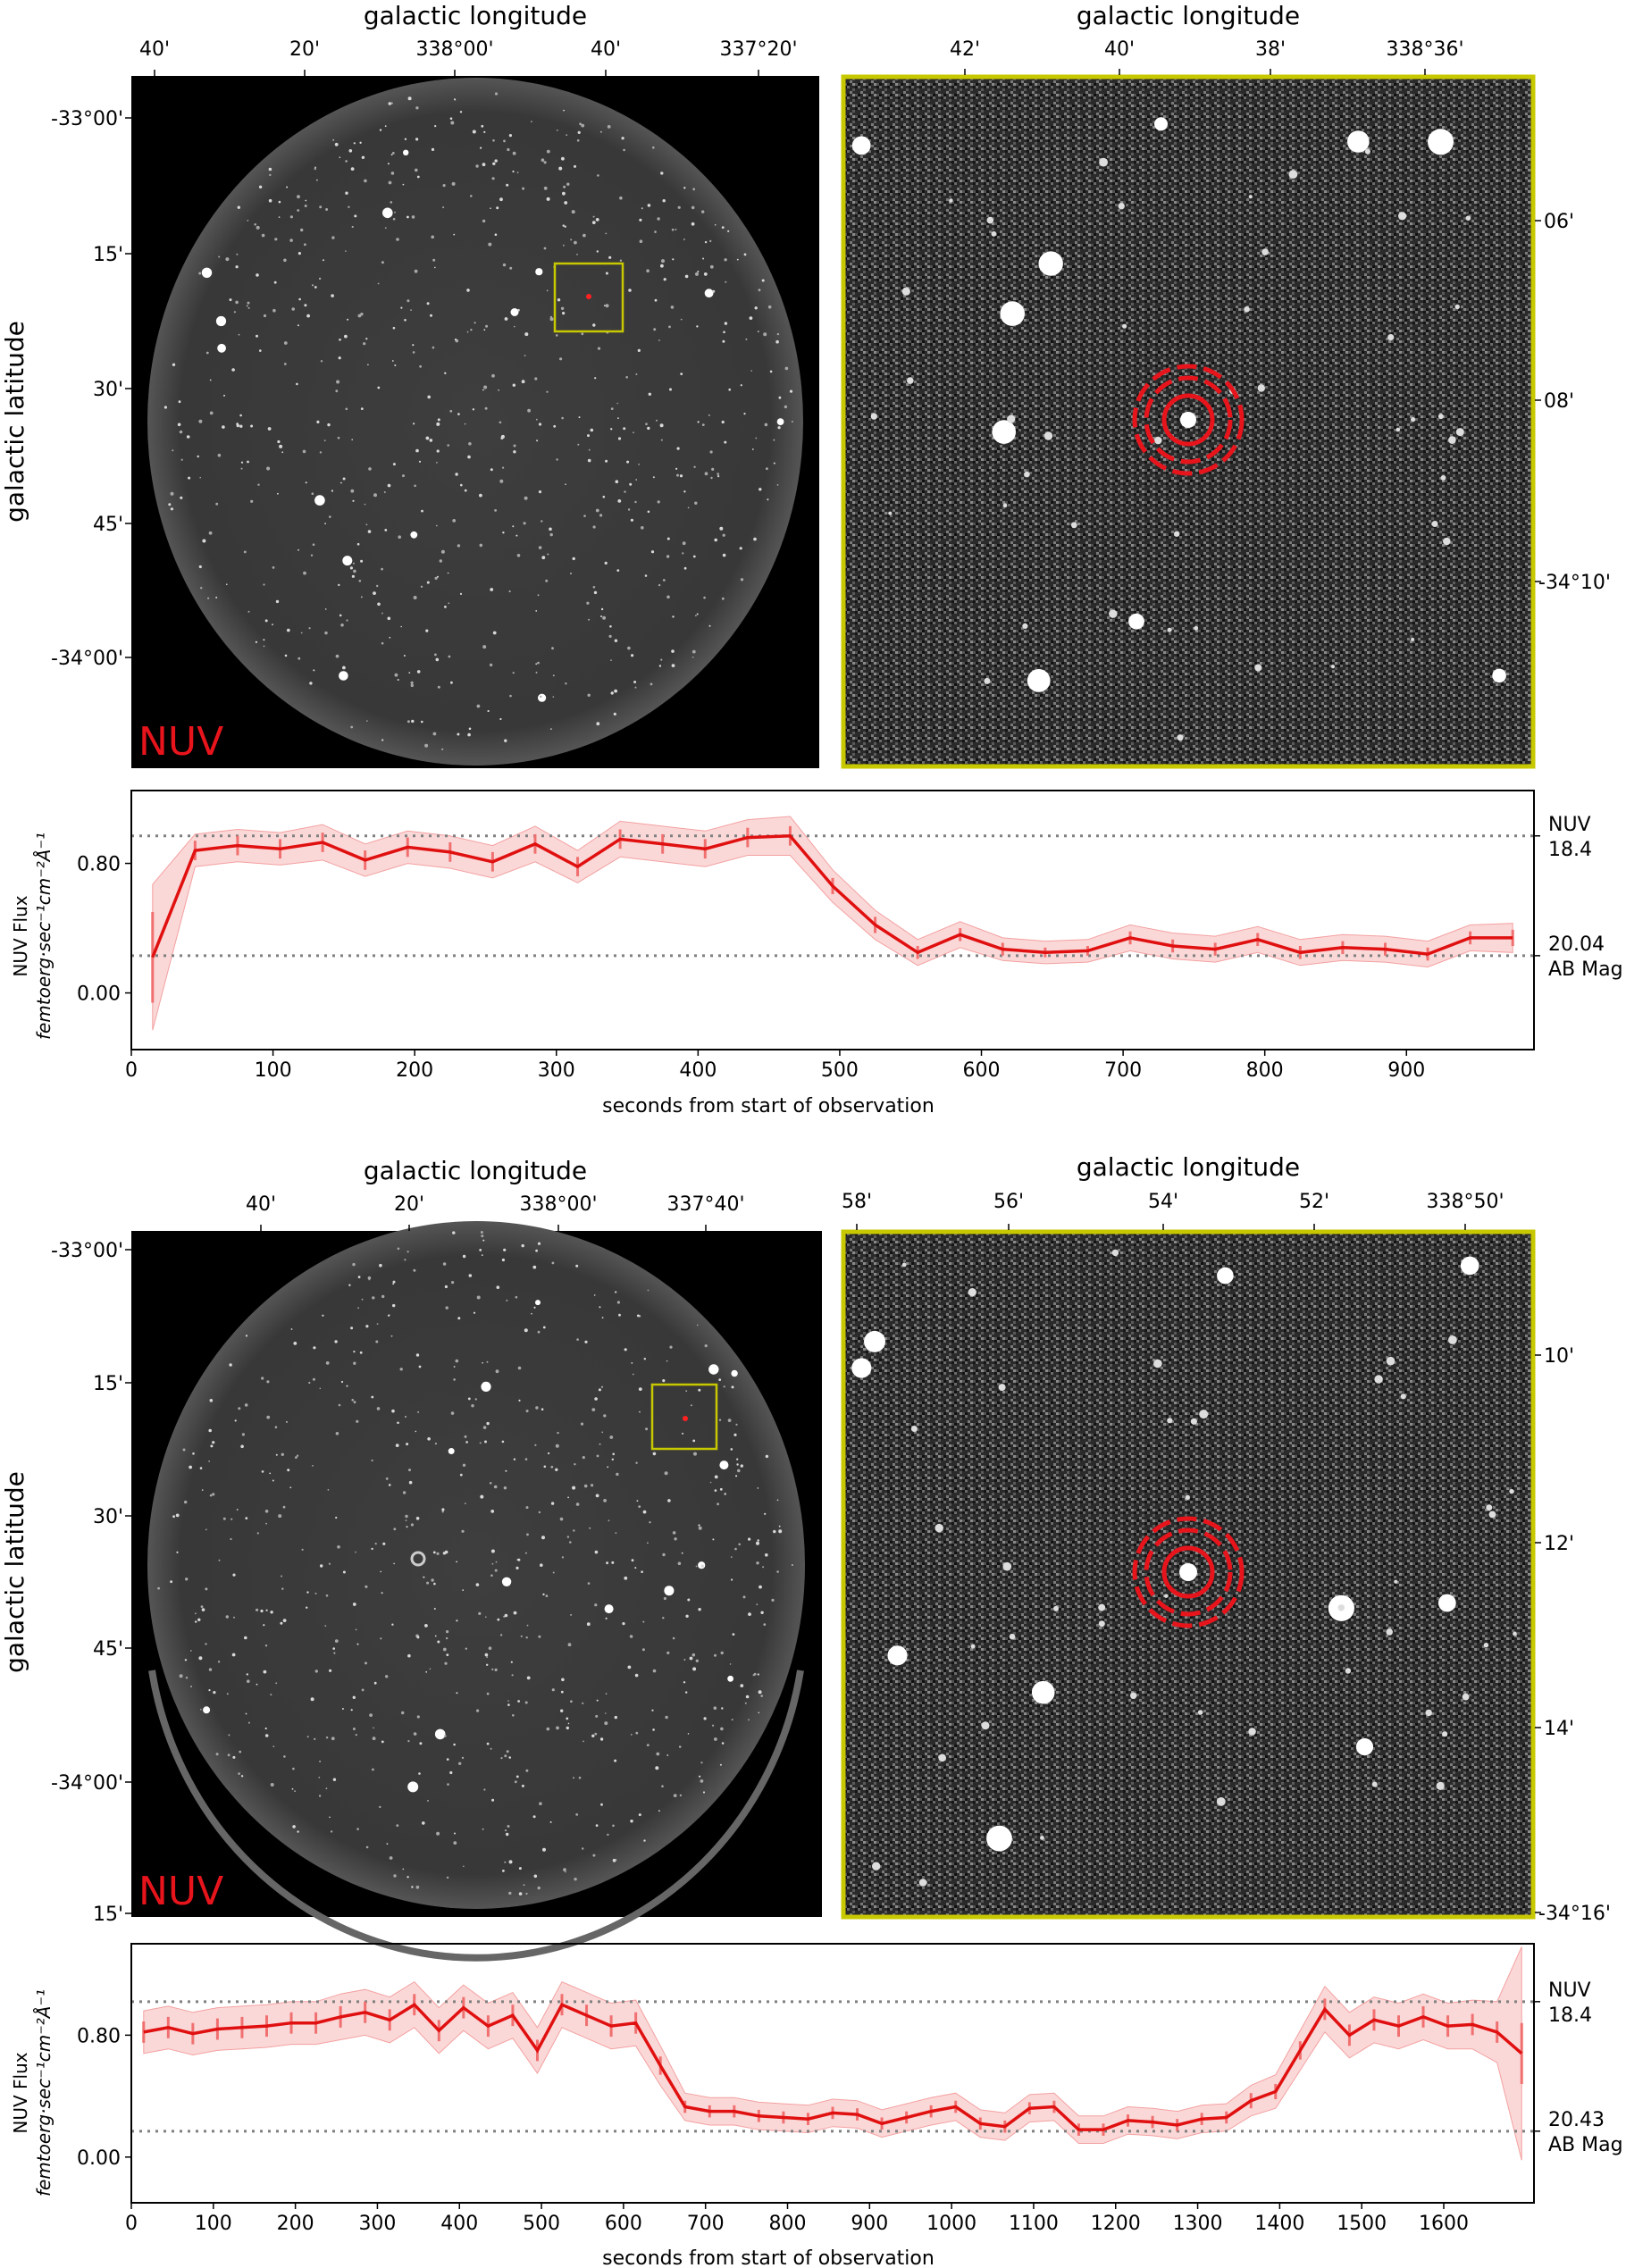 The width and height of the screenshot is (1626, 2268). Describe the element at coordinates (1424, 49) in the screenshot. I see `zoom-xtick-1-3: 338°36'` at that location.